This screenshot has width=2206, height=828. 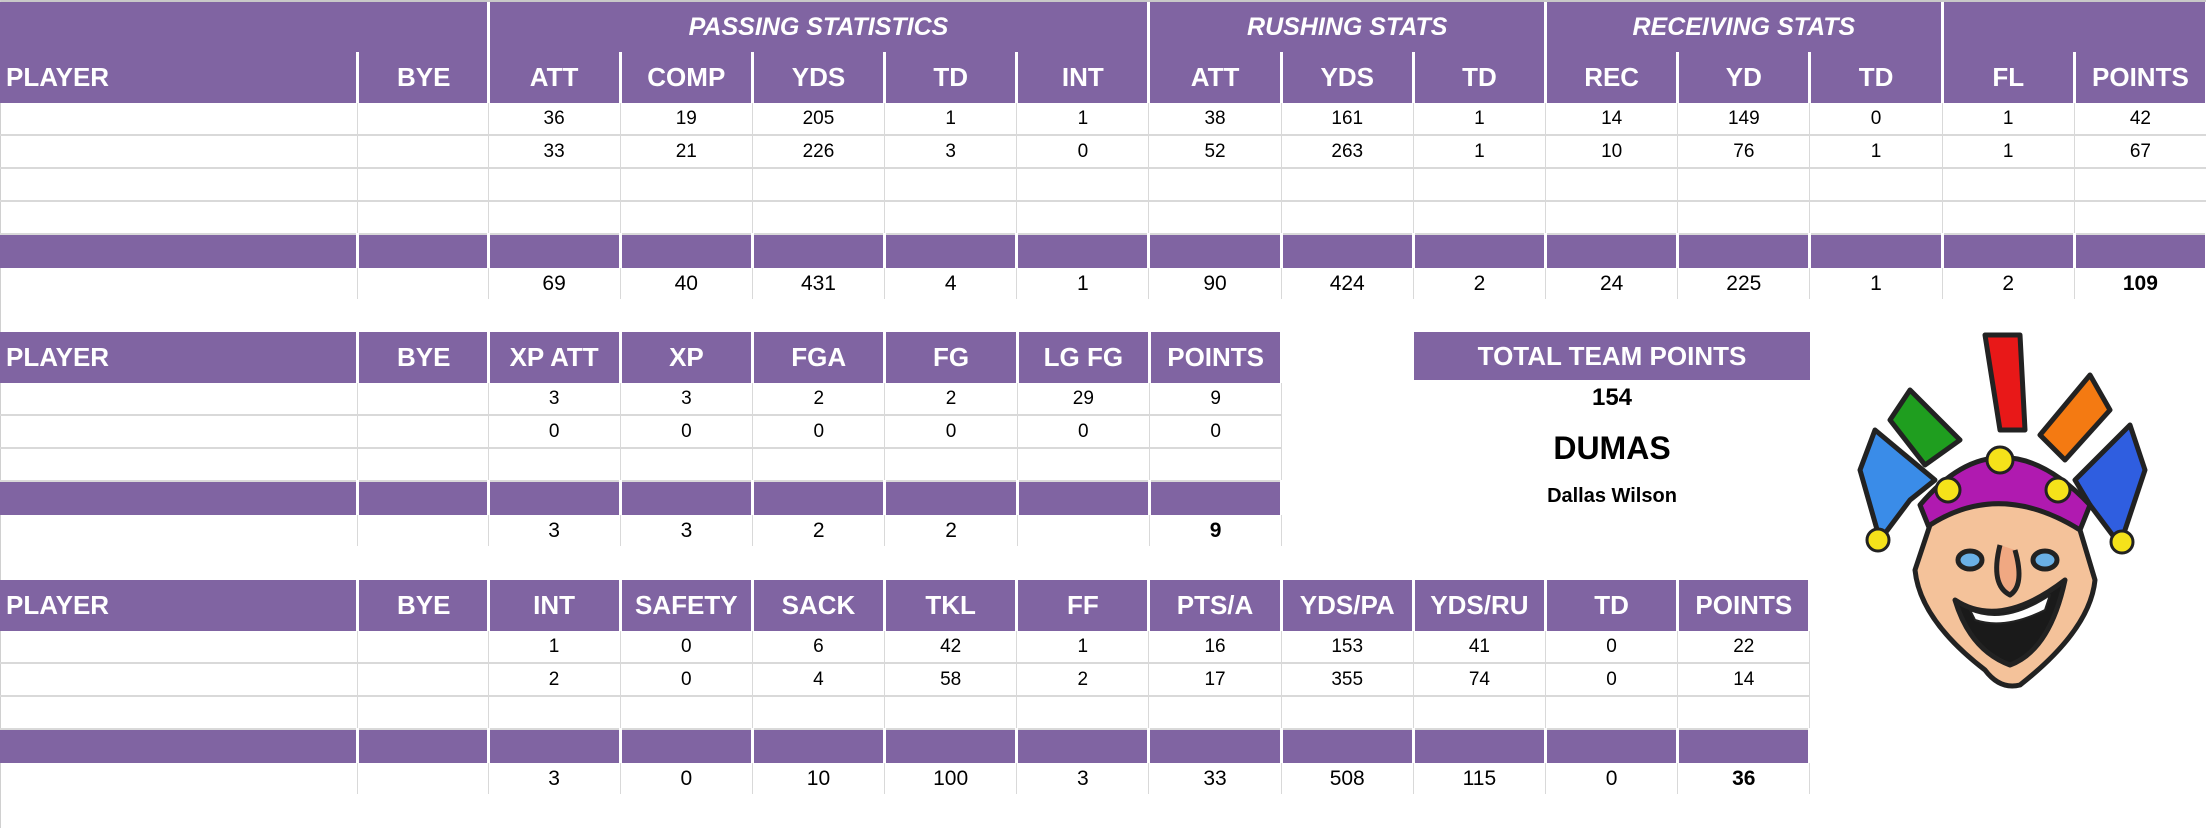 What do you see at coordinates (1083, 432) in the screenshot?
I see `cell-lg-fg: 0` at bounding box center [1083, 432].